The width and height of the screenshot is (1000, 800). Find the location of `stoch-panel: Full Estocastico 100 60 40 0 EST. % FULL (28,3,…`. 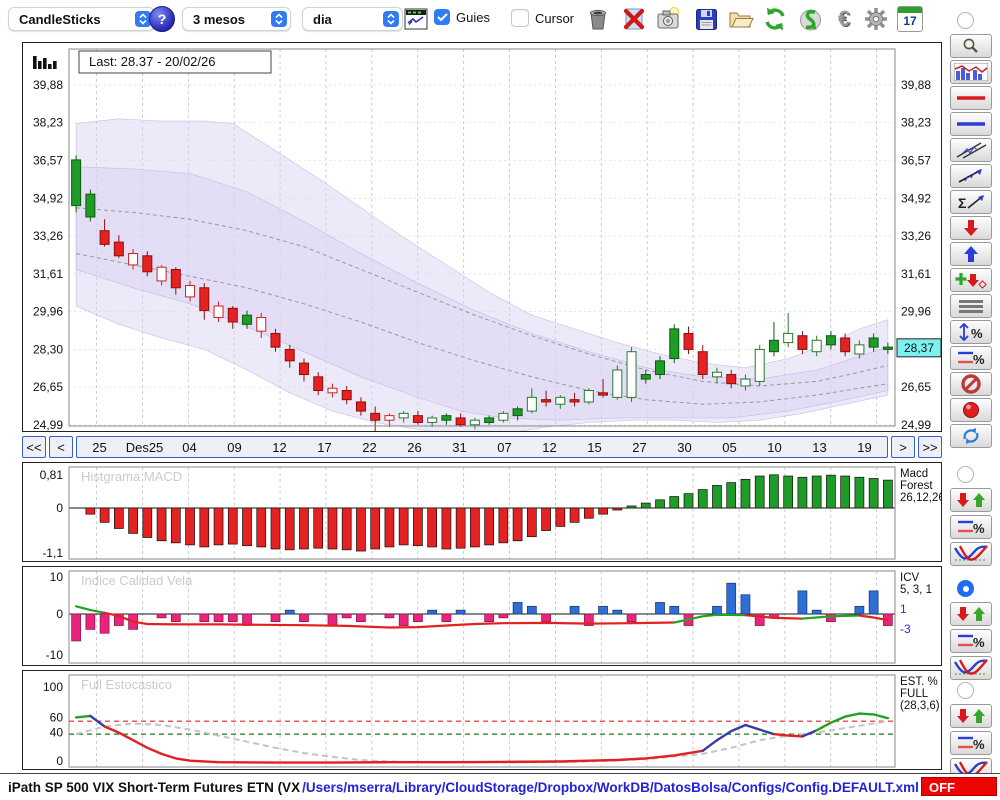

stoch-panel: Full Estocastico 100 60 40 0 EST. % FULL (28,3,… is located at coordinates (482, 720).